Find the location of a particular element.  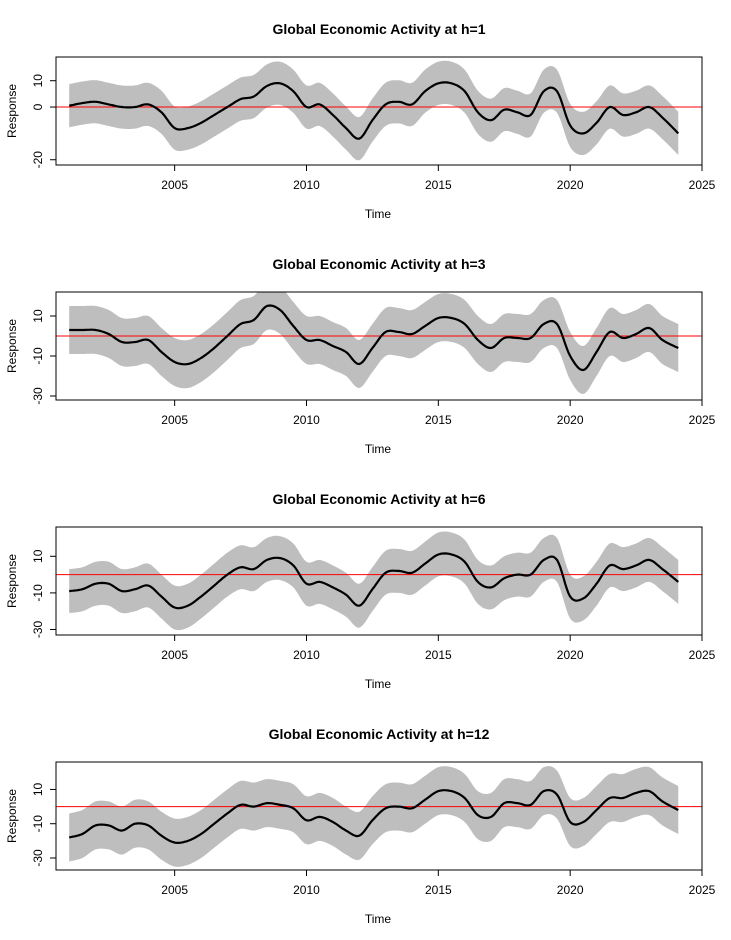

chart-title: Global Economic Activity at h=6 is located at coordinates (378, 499).